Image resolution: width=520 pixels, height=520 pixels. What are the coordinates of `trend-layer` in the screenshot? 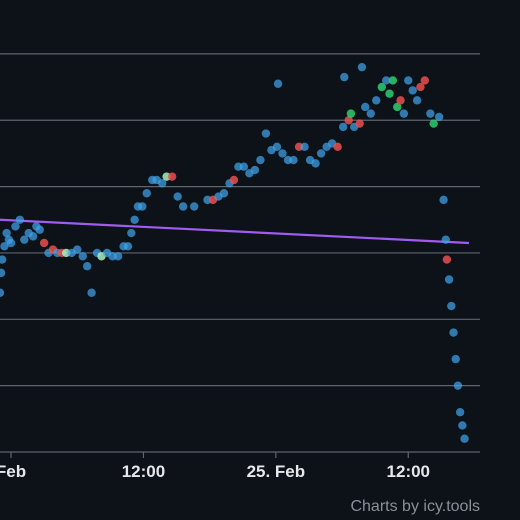 It's located at (235, 231).